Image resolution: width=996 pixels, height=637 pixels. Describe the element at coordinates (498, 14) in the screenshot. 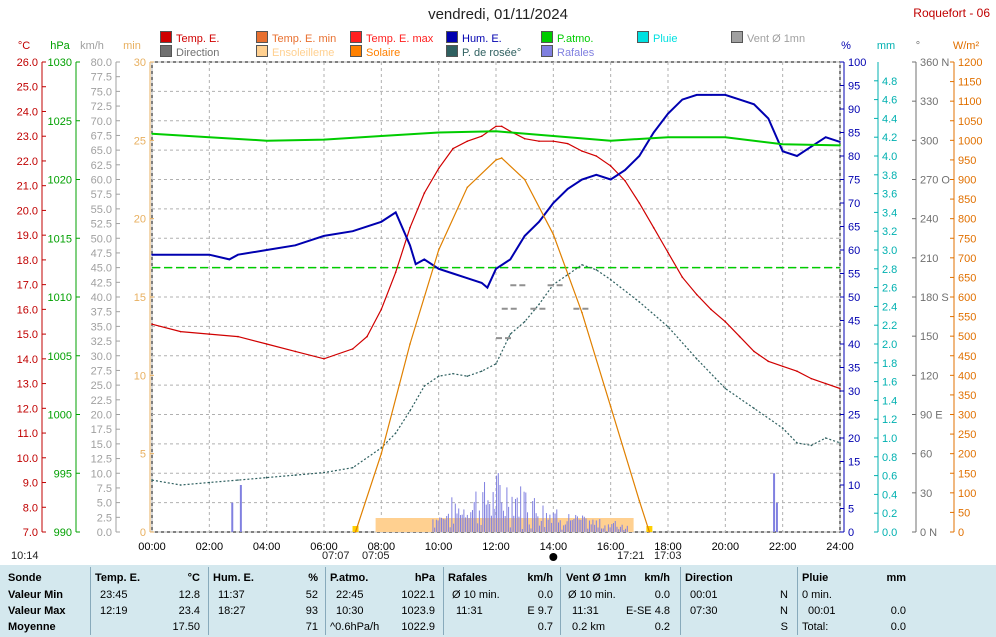

I see `page-title: vendredi, 01/11/2024` at that location.